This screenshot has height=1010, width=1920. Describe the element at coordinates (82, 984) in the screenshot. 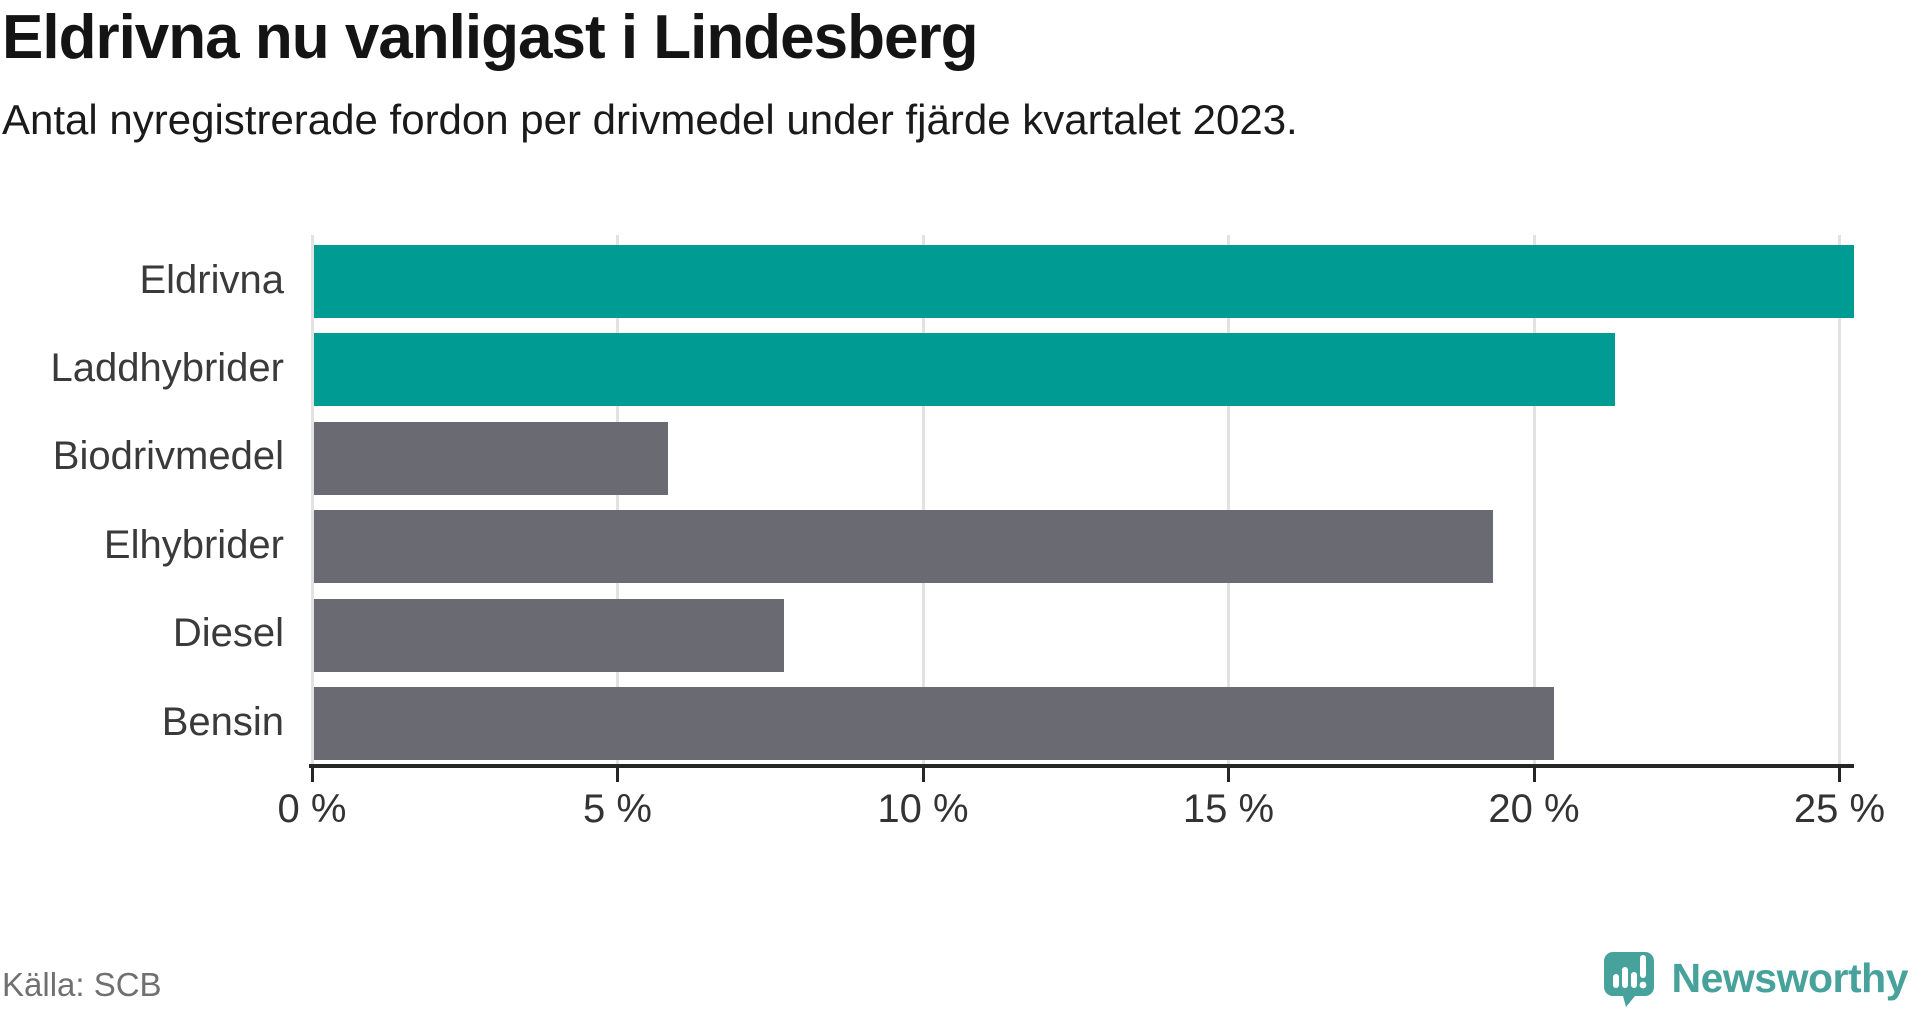

I see `source-label: Källa: SCB` at that location.